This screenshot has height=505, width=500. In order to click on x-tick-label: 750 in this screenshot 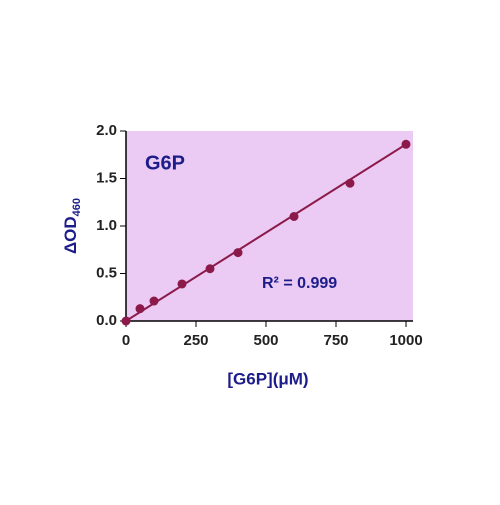, I will do `click(335, 340)`.